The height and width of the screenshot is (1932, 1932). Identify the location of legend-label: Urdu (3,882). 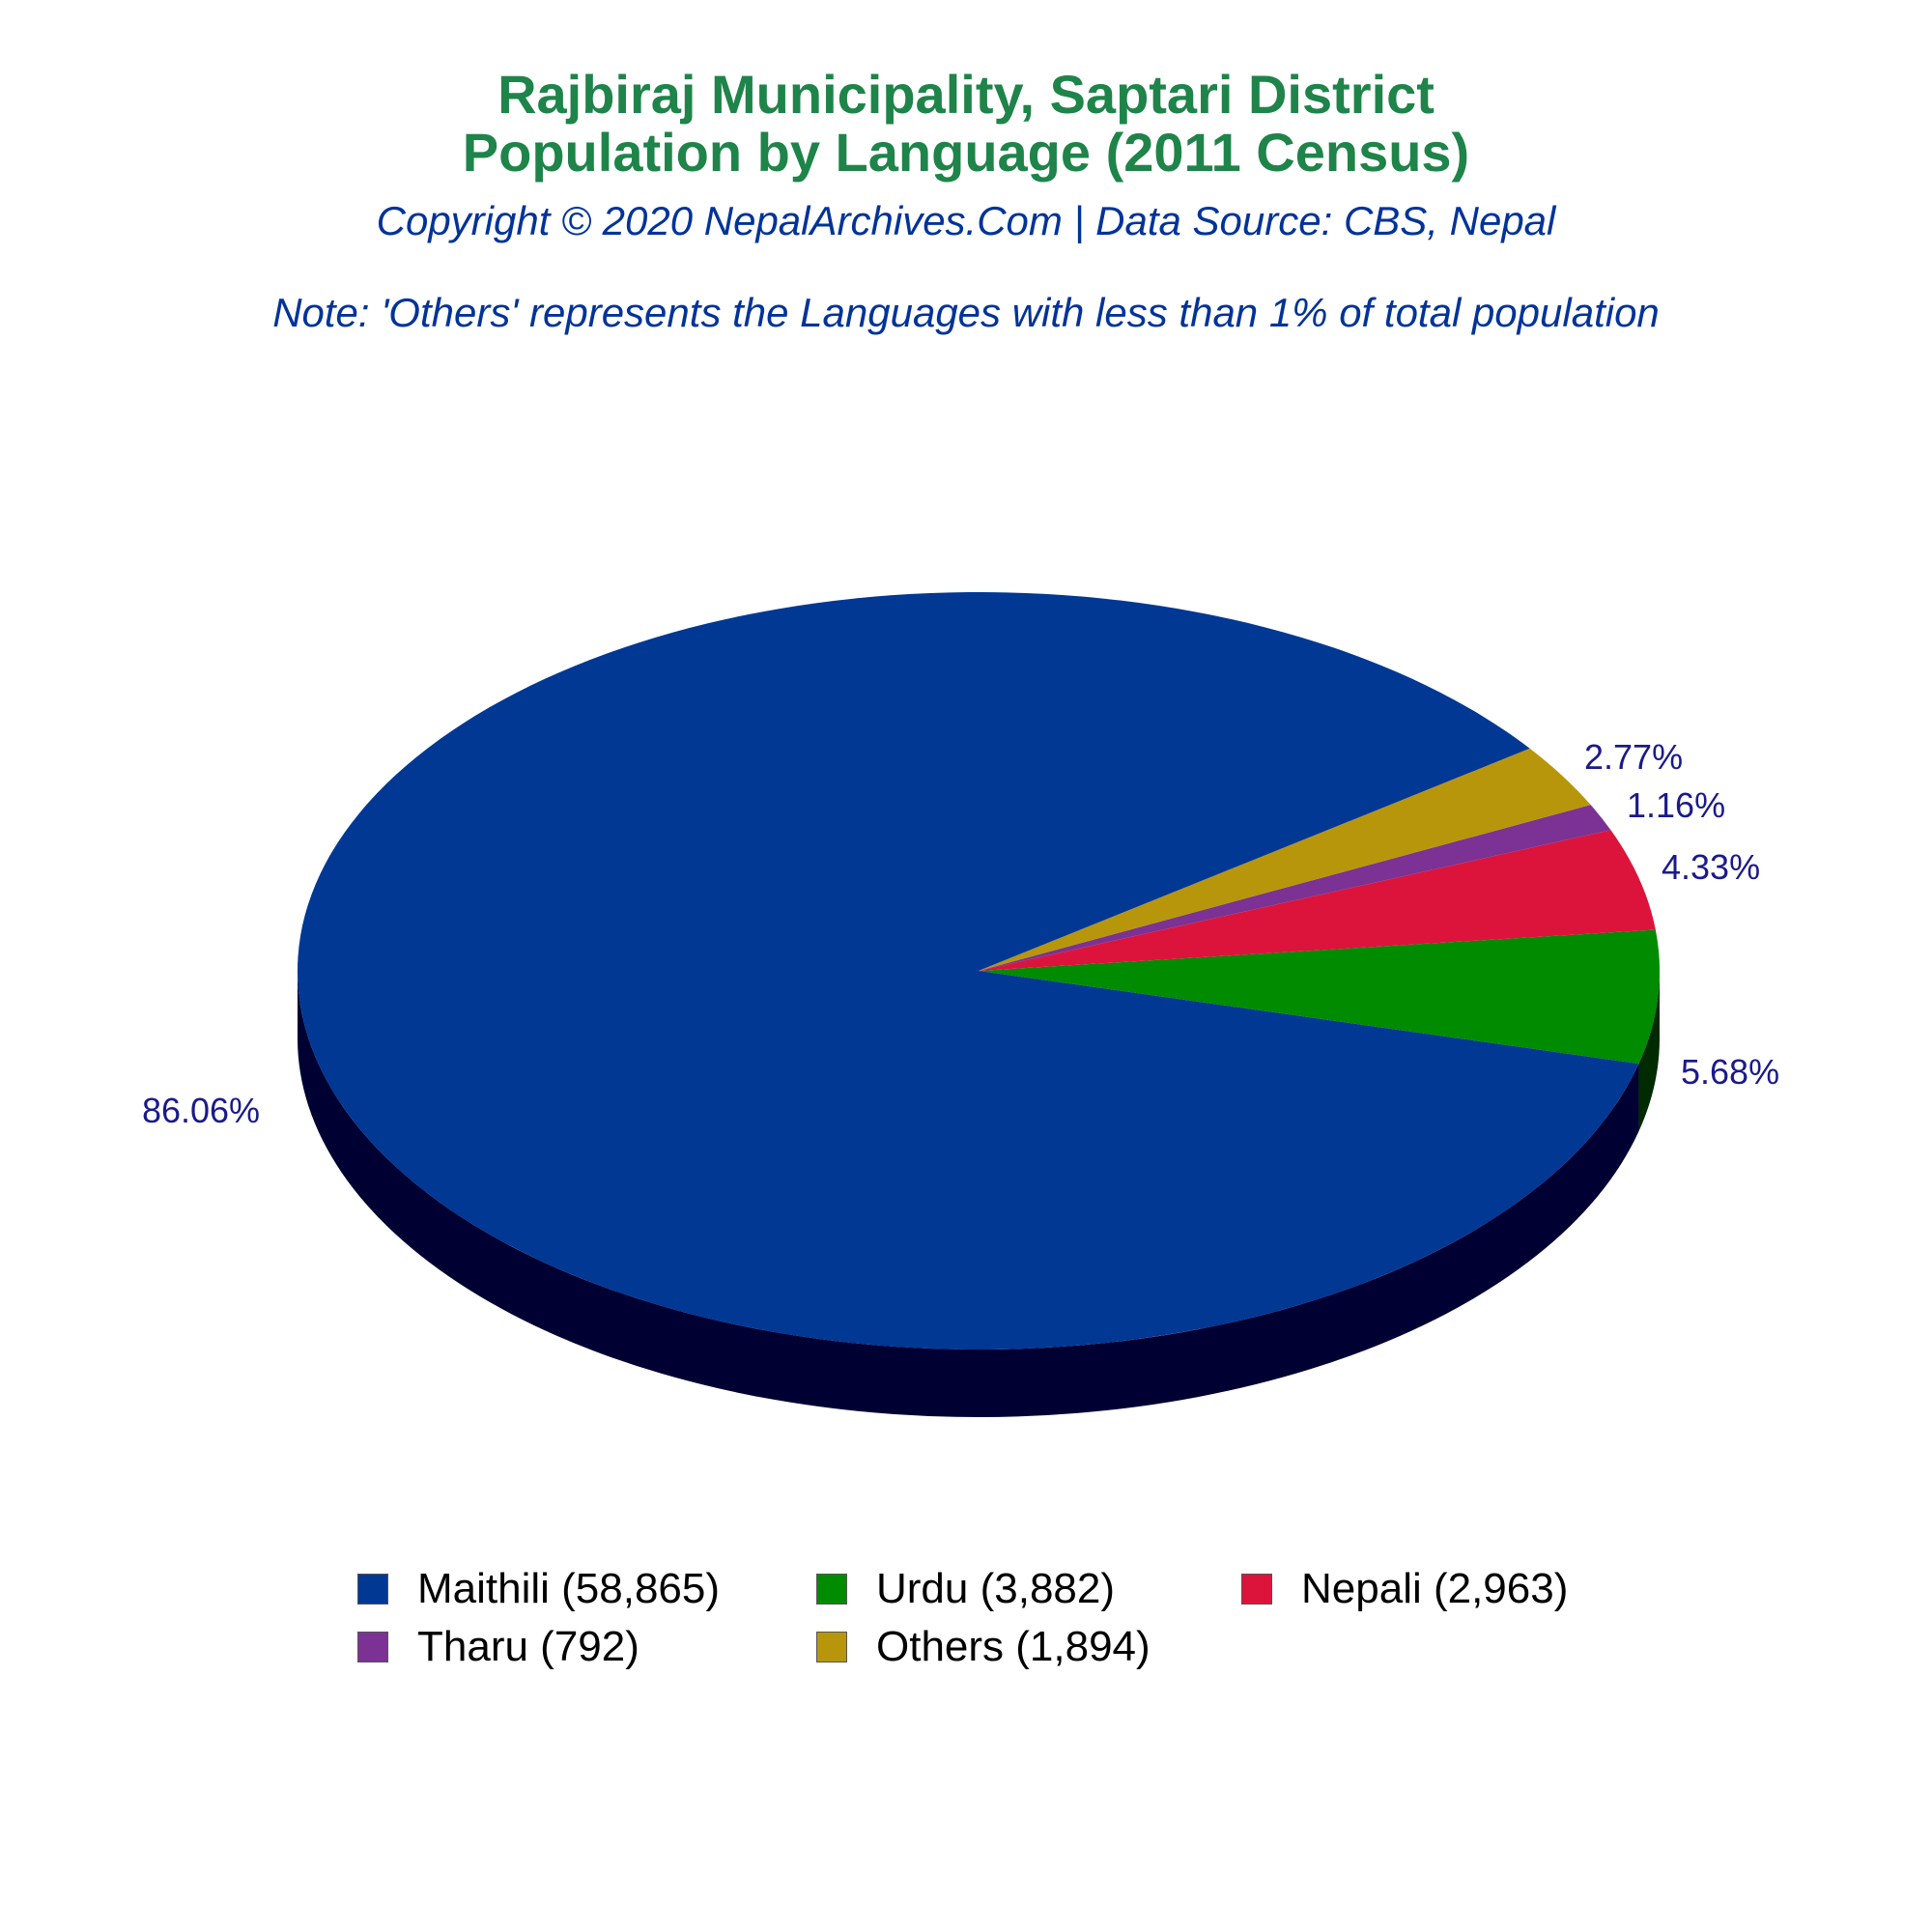
(996, 1588).